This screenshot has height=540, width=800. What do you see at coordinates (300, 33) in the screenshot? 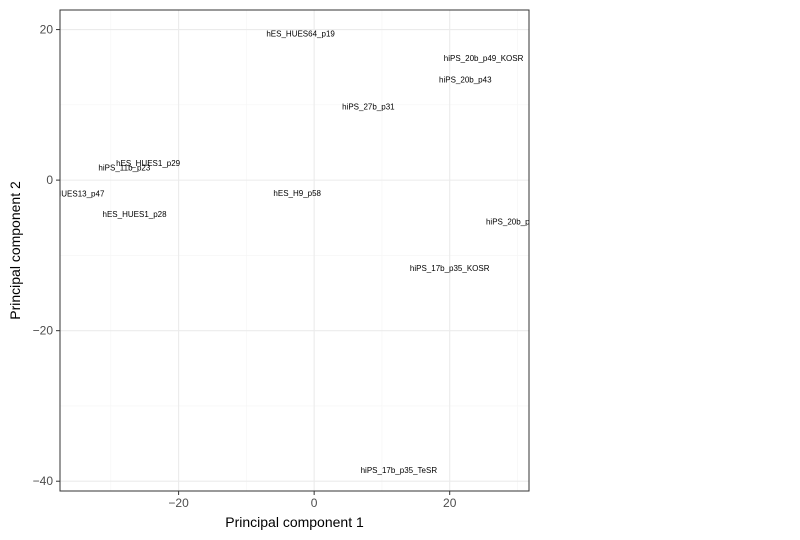
I see `point-label: hES_HUES64_p19` at bounding box center [300, 33].